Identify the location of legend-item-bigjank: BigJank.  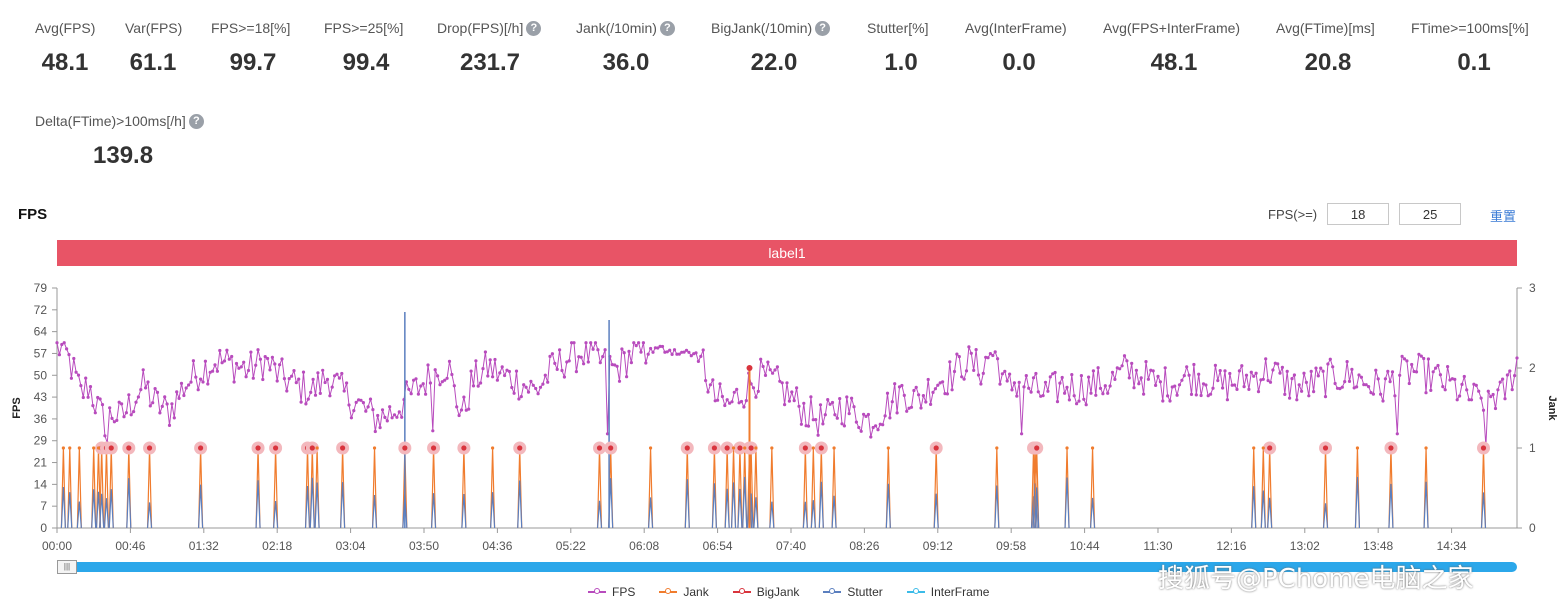
(765, 592).